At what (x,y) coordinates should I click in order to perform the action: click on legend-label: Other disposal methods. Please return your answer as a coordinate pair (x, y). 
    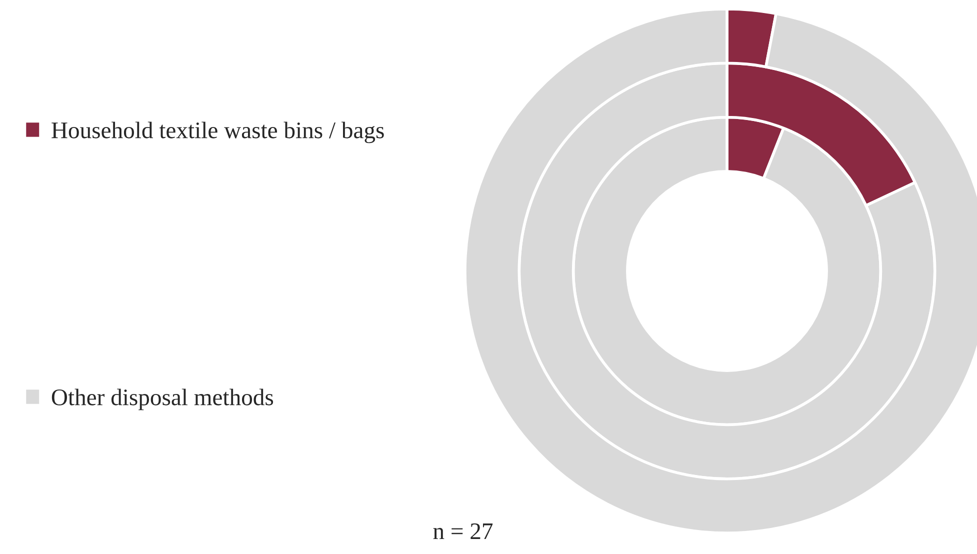
    Looking at the image, I should click on (163, 399).